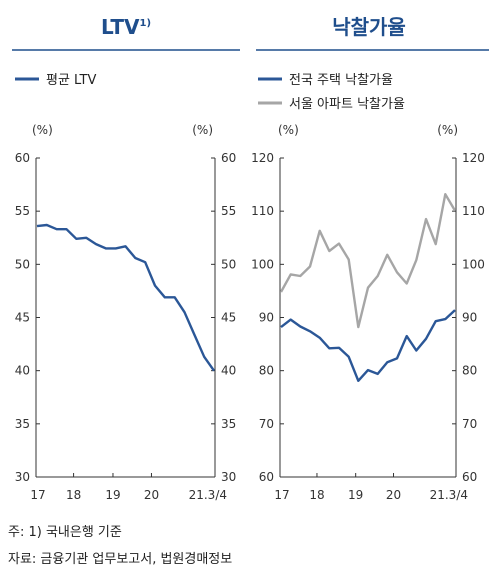 This screenshot has height=585, width=497. I want to click on y-tick-label-left: 50, so click(22, 264).